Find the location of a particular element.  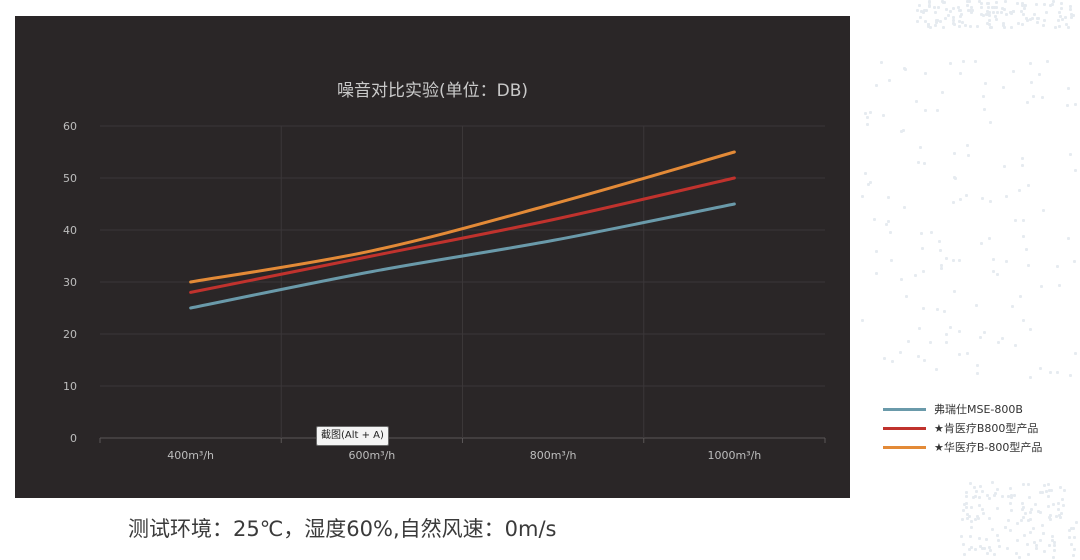

x-tick-label: 600m³/h is located at coordinates (371, 455).